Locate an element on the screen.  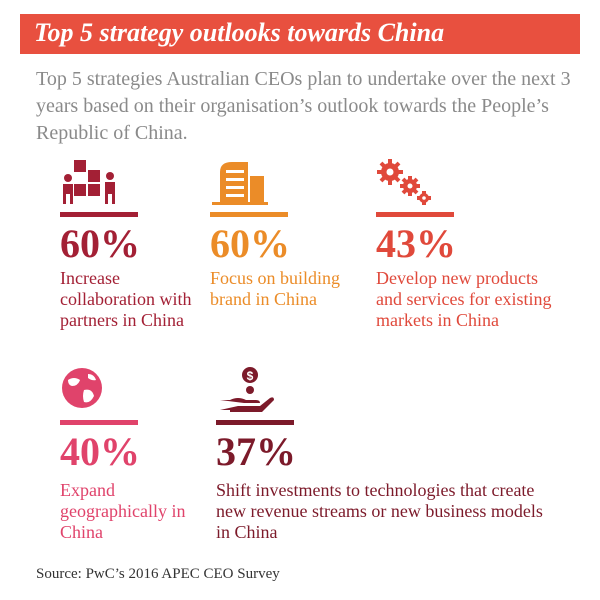
building-icon is located at coordinates (240, 182).